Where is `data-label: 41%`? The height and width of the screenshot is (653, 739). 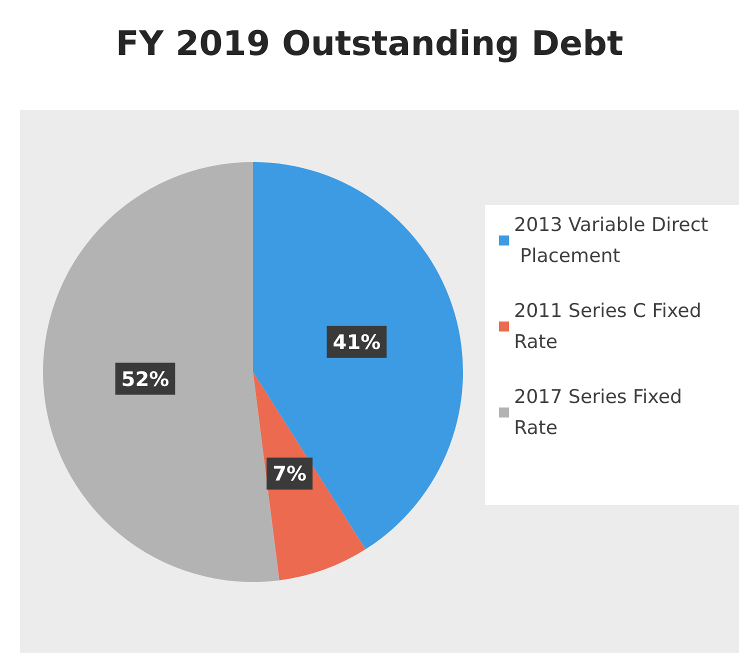 data-label: 41% is located at coordinates (356, 342).